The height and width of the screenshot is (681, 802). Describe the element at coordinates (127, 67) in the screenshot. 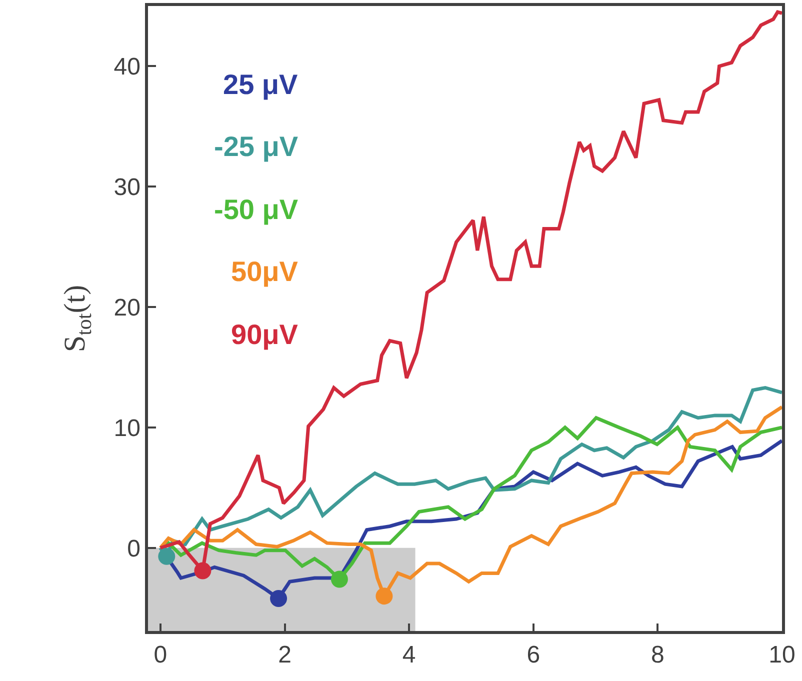

I see `y-tick-label: 40` at that location.